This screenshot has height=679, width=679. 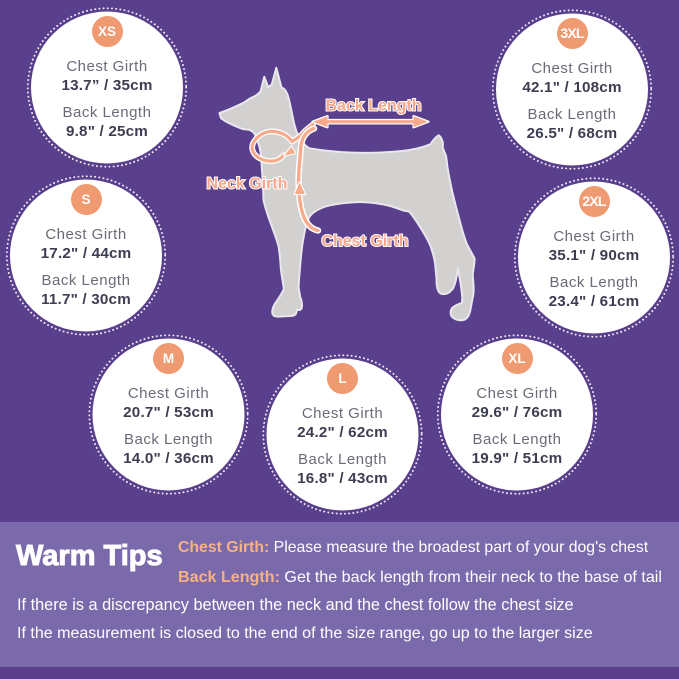 What do you see at coordinates (364, 241) in the screenshot?
I see `svg-text: Chest Girth` at bounding box center [364, 241].